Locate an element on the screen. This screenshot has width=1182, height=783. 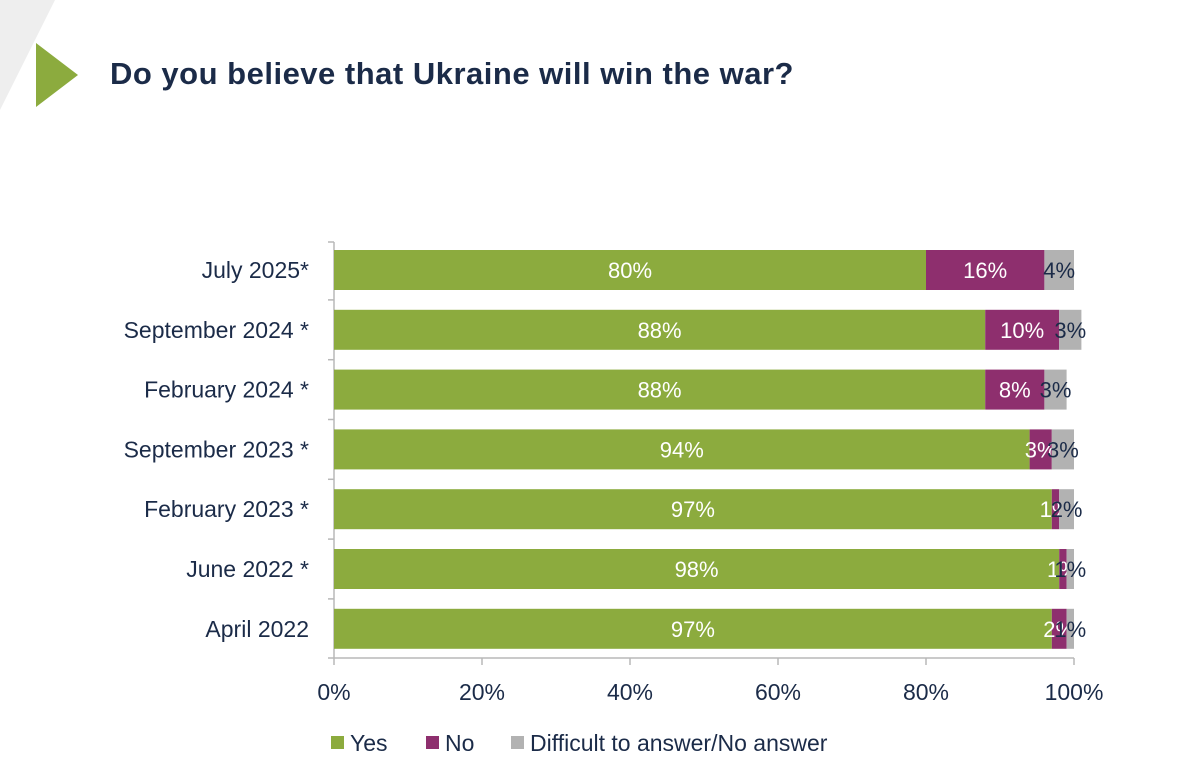
legend-label-yes: Yes is located at coordinates (369, 743).